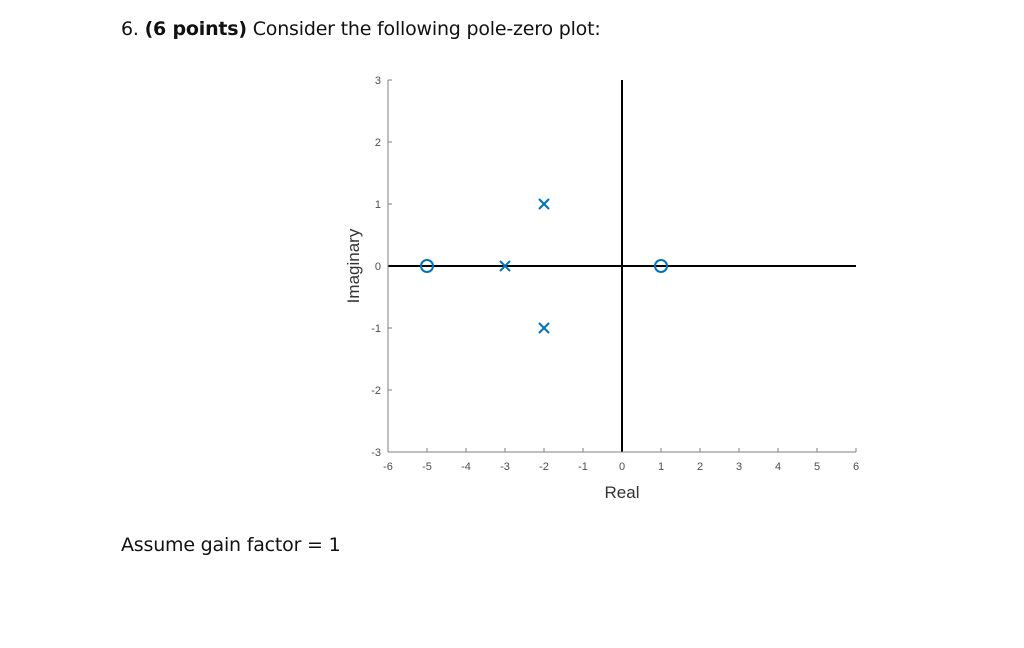 Image resolution: width=1024 pixels, height=648 pixels. Describe the element at coordinates (622, 467) in the screenshot. I see `x-tick-label: 0` at that location.